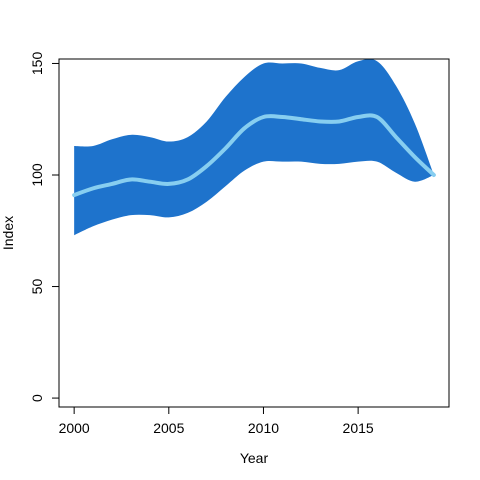  What do you see at coordinates (37, 175) in the screenshot?
I see `y-tick-label: 100` at bounding box center [37, 175].